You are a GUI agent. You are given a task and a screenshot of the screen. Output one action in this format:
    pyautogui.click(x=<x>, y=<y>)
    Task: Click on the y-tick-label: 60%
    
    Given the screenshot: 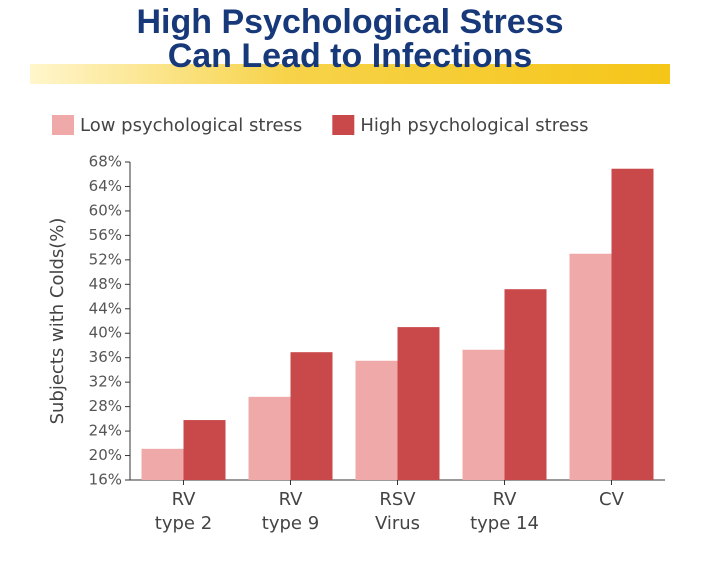 What is the action you would take?
    pyautogui.click(x=105, y=210)
    